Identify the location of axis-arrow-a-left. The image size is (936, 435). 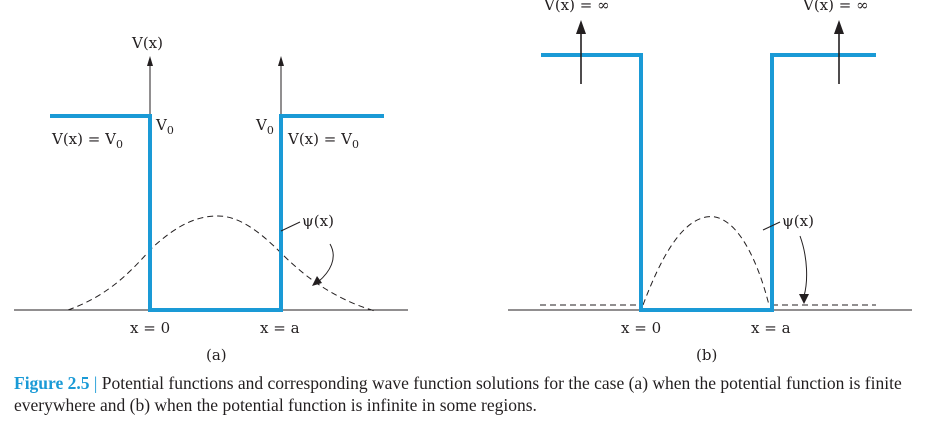
(150, 61).